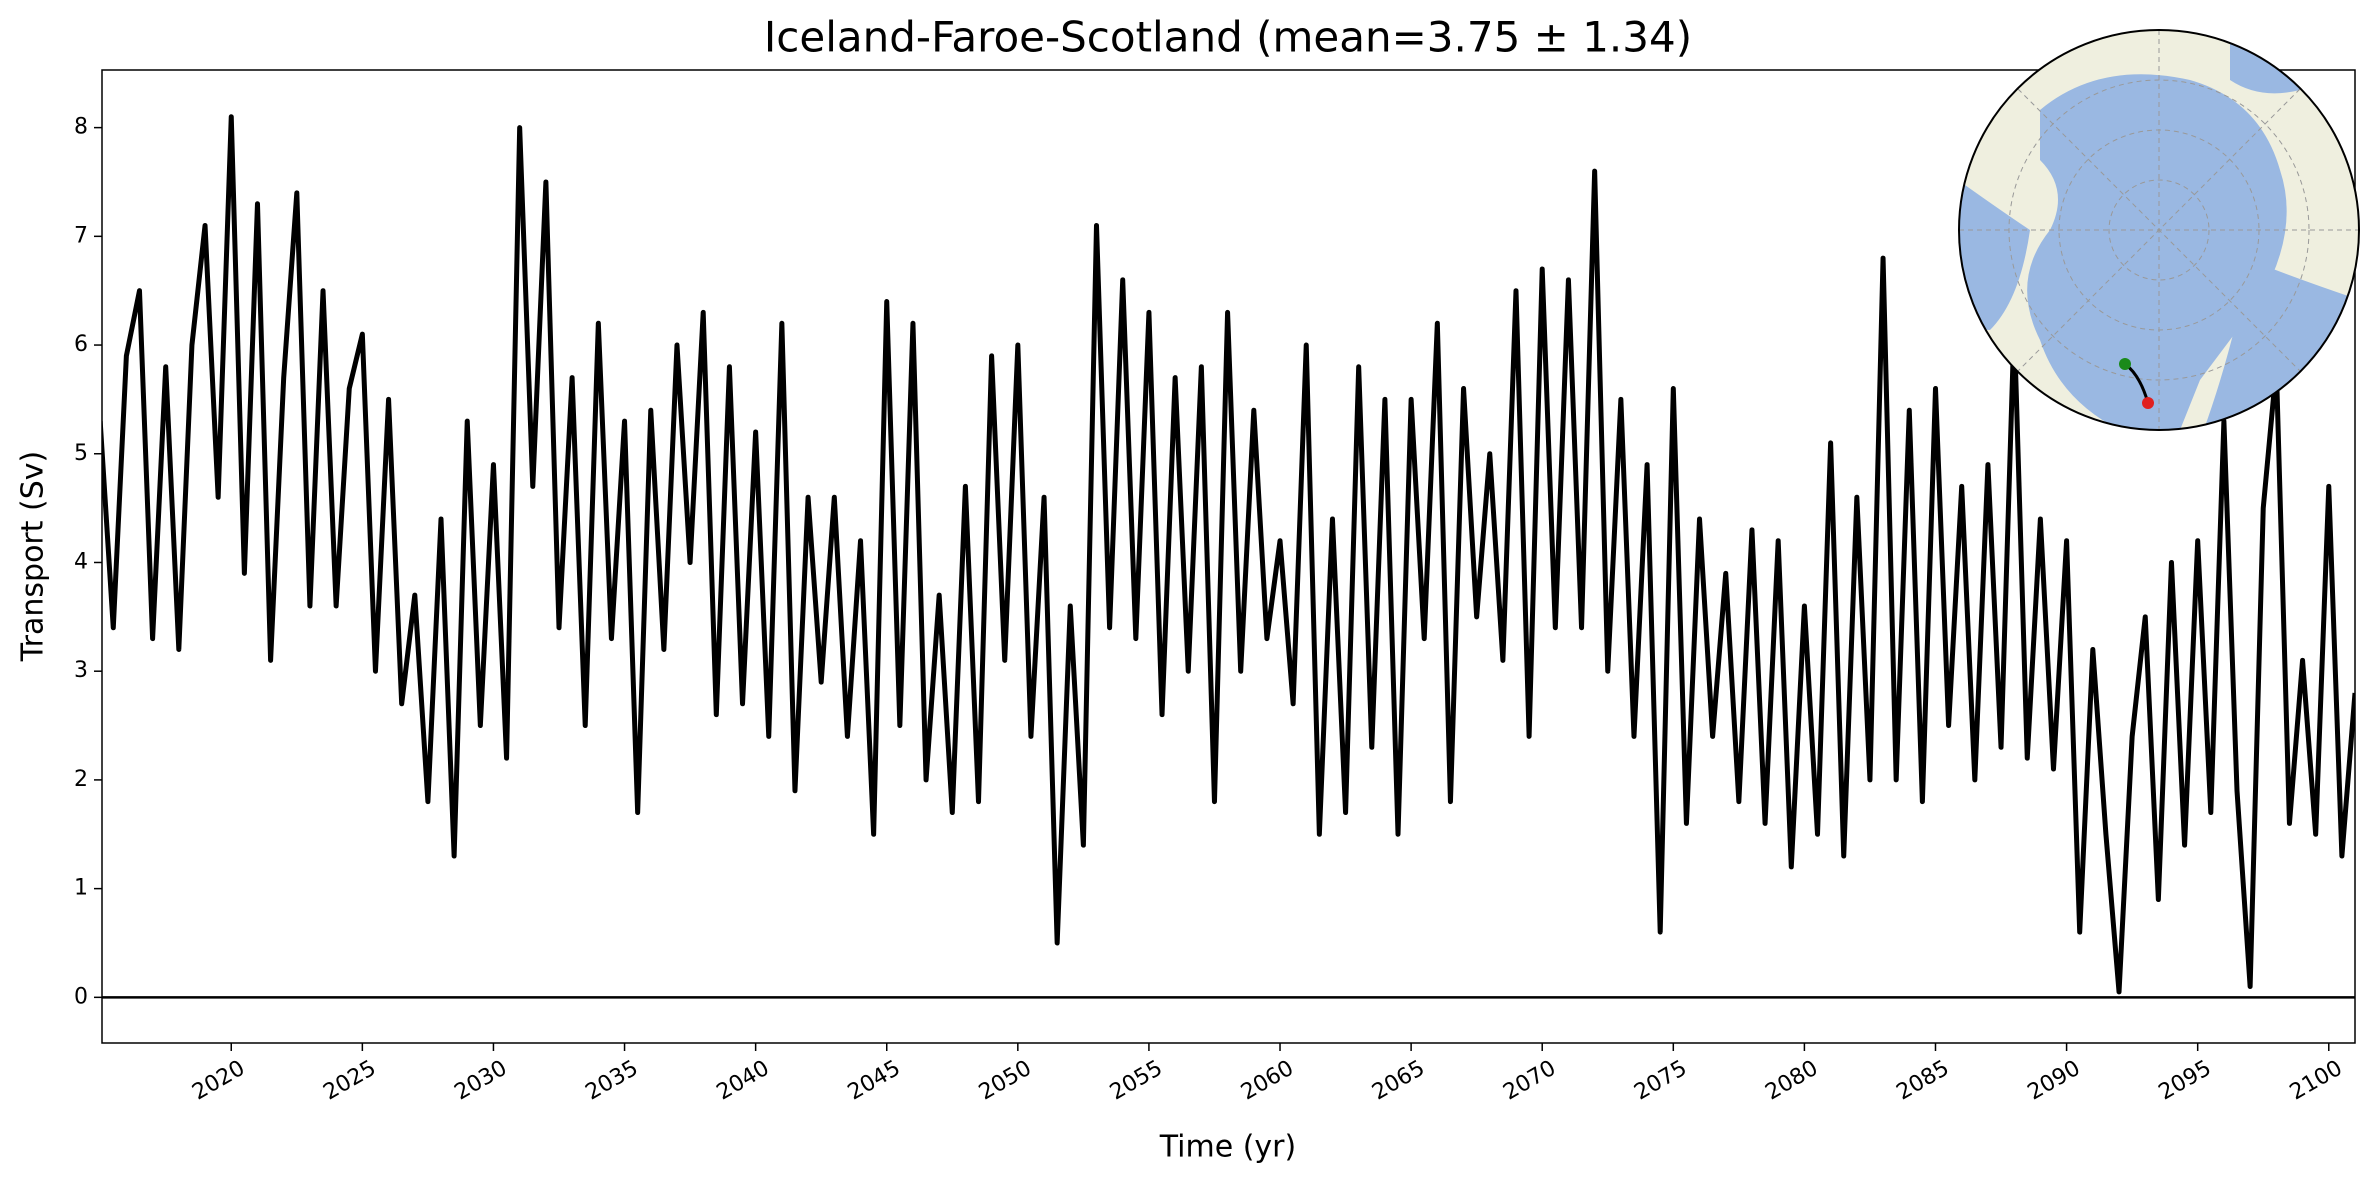 The height and width of the screenshot is (1180, 2375). I want to click on x-tick-label: 2075, so click(1660, 1081).